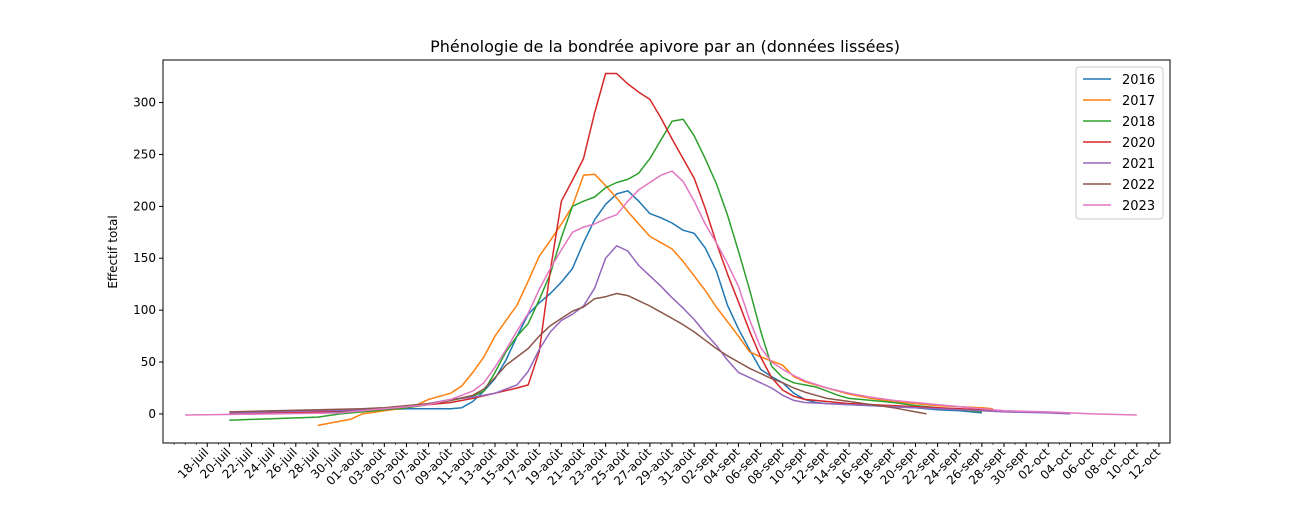  What do you see at coordinates (1138, 164) in the screenshot?
I see `legend-label-2021: 2021` at bounding box center [1138, 164].